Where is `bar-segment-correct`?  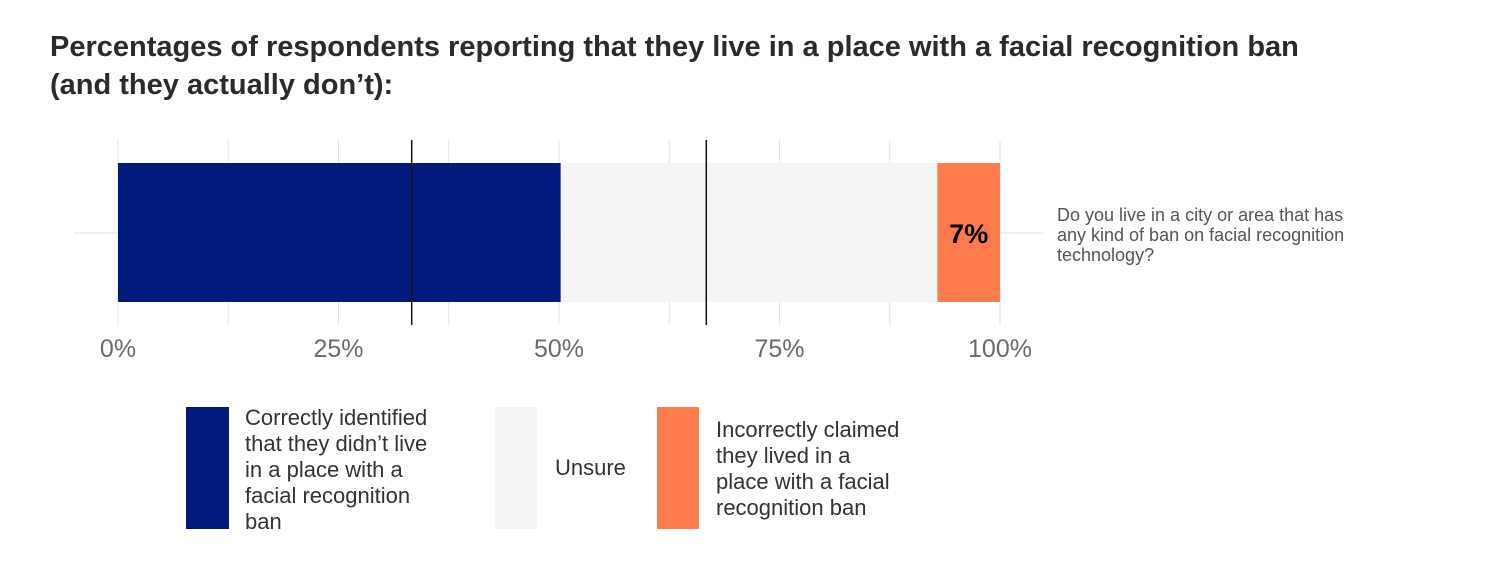
bar-segment-correct is located at coordinates (339, 232).